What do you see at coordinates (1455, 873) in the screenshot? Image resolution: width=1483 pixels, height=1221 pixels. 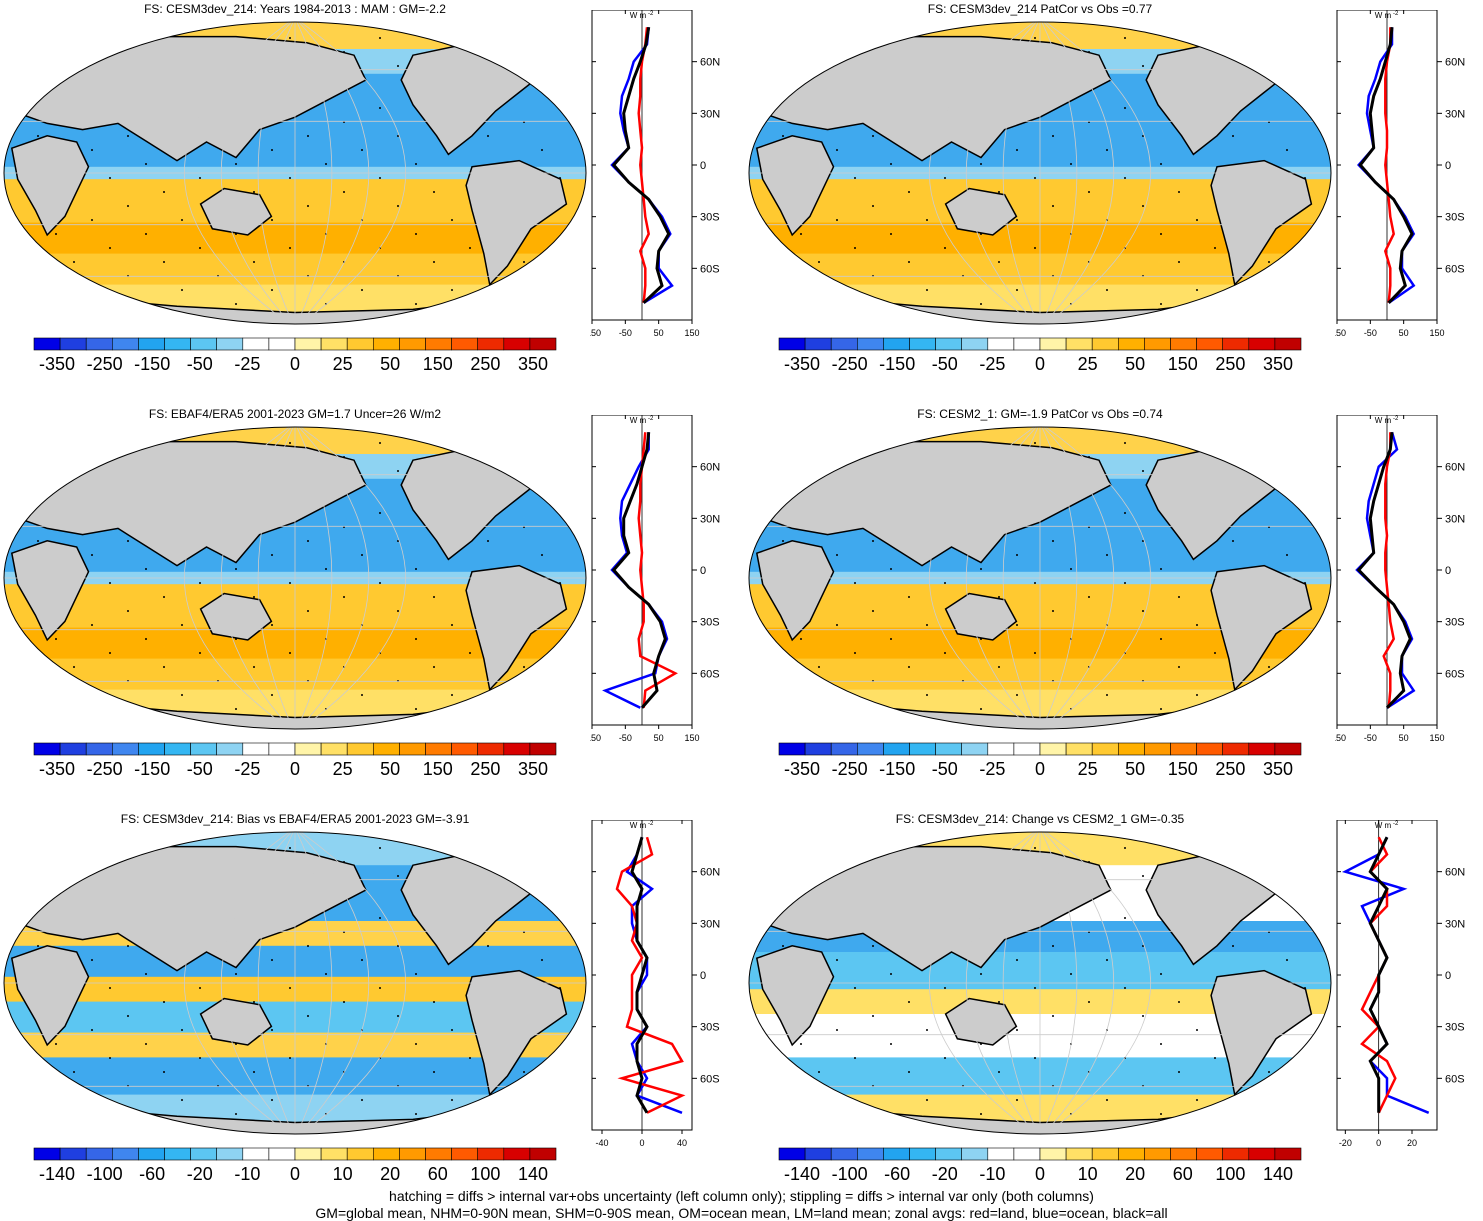 I see `lat-tick-label: 60N` at bounding box center [1455, 873].